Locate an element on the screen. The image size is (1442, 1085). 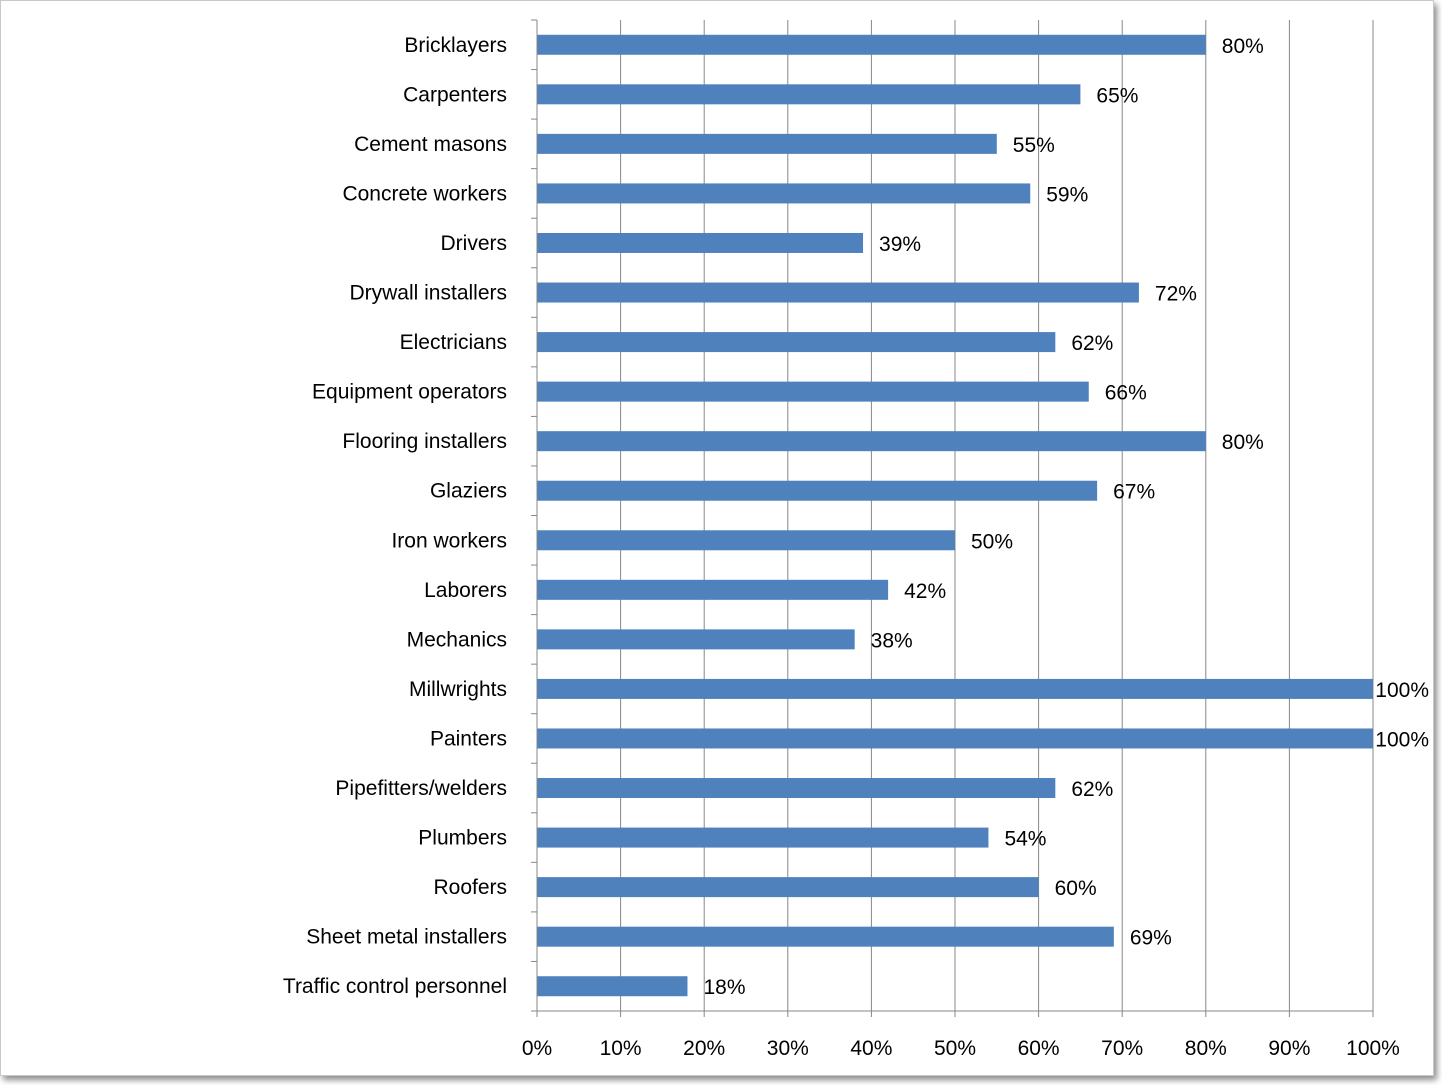
category-label: Roofers is located at coordinates (470, 887).